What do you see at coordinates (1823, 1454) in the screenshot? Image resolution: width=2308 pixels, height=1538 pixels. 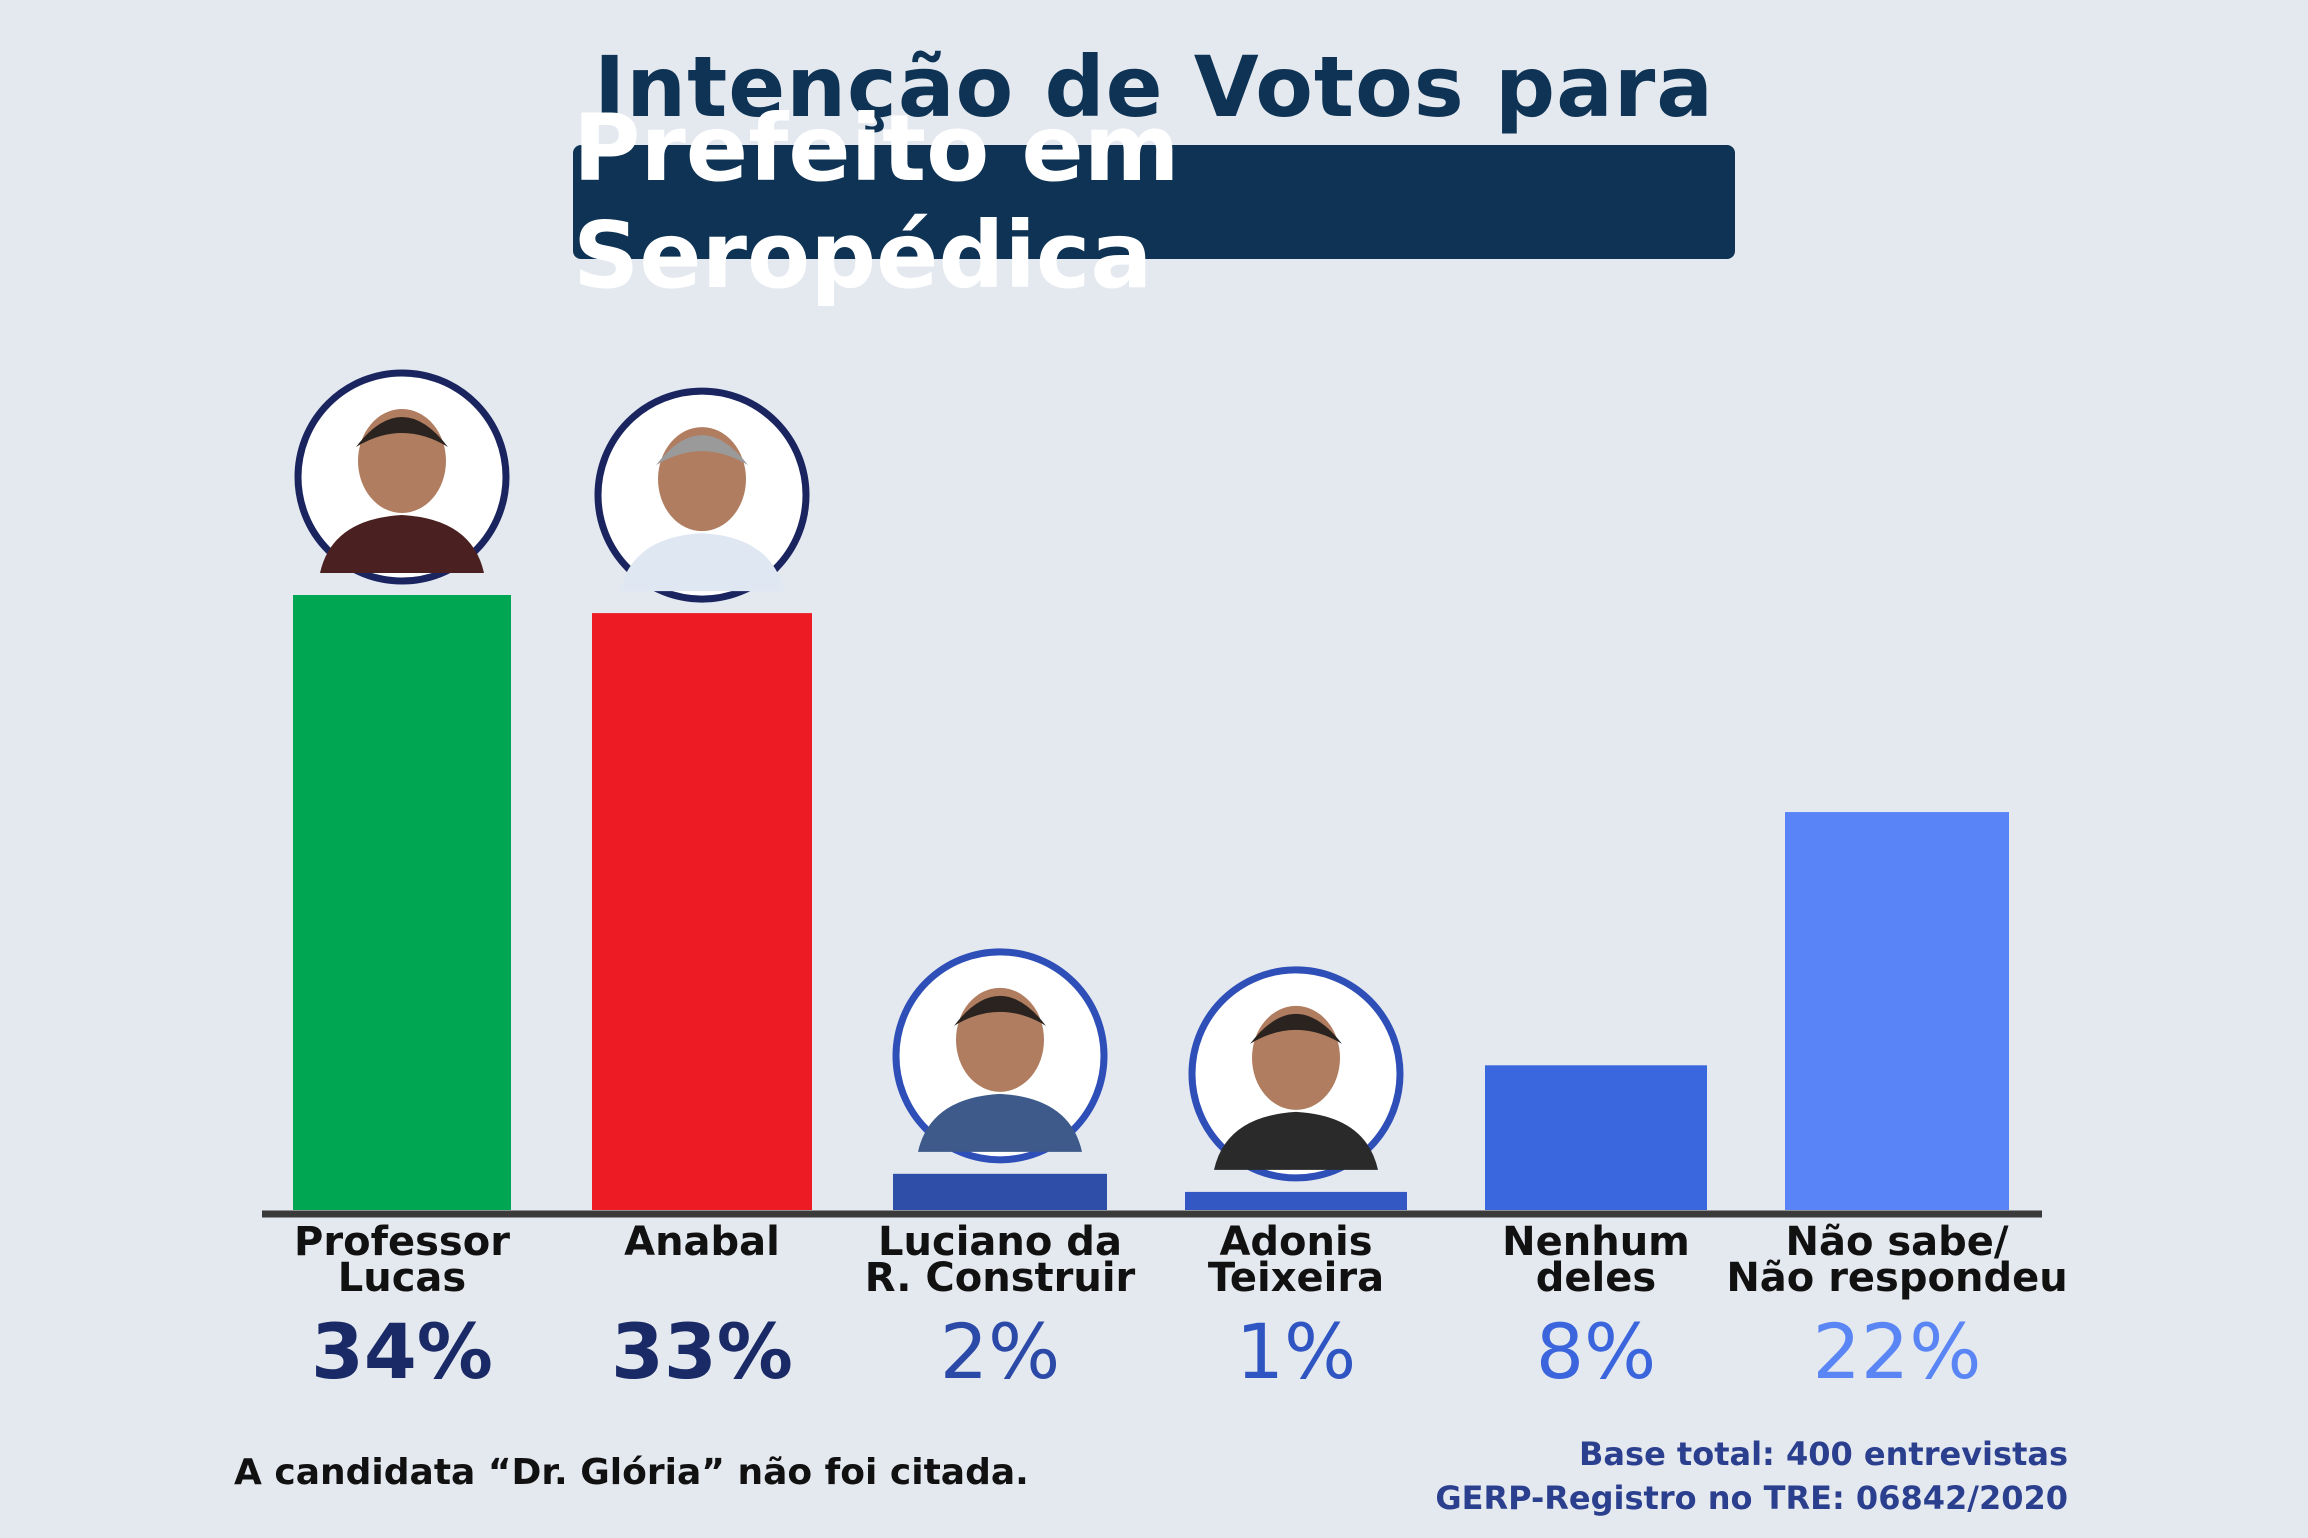 I see `base-total: Base total: 400 entrevistas` at bounding box center [1823, 1454].